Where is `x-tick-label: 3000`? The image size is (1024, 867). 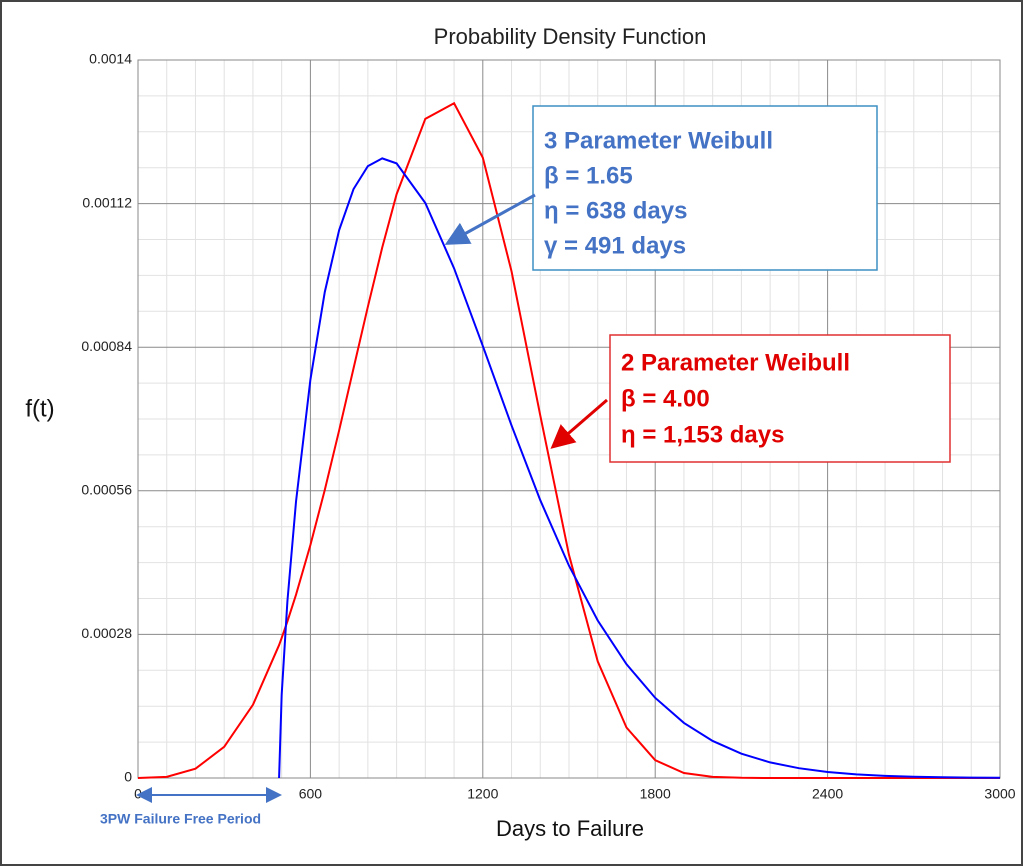
x-tick-label: 3000 is located at coordinates (999, 794).